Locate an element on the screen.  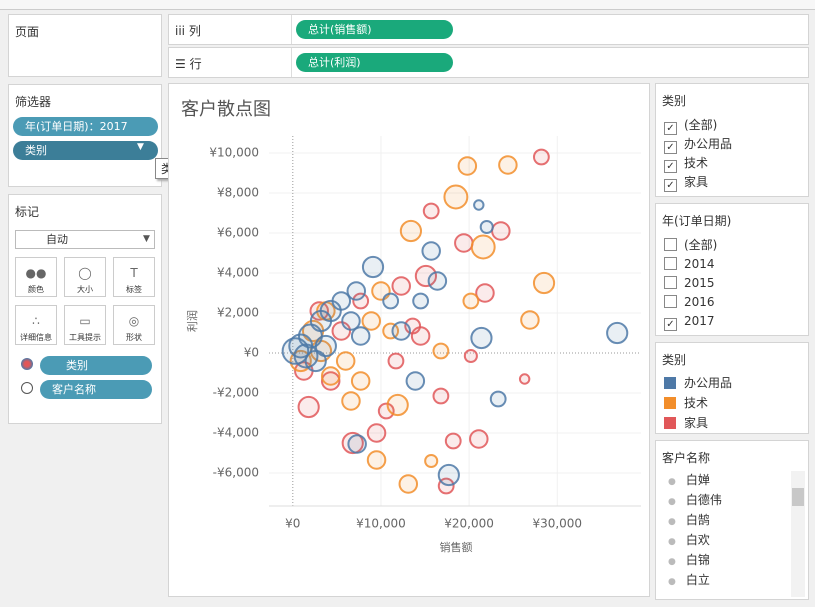
chart-title: 客户散点图 is located at coordinates (226, 109).